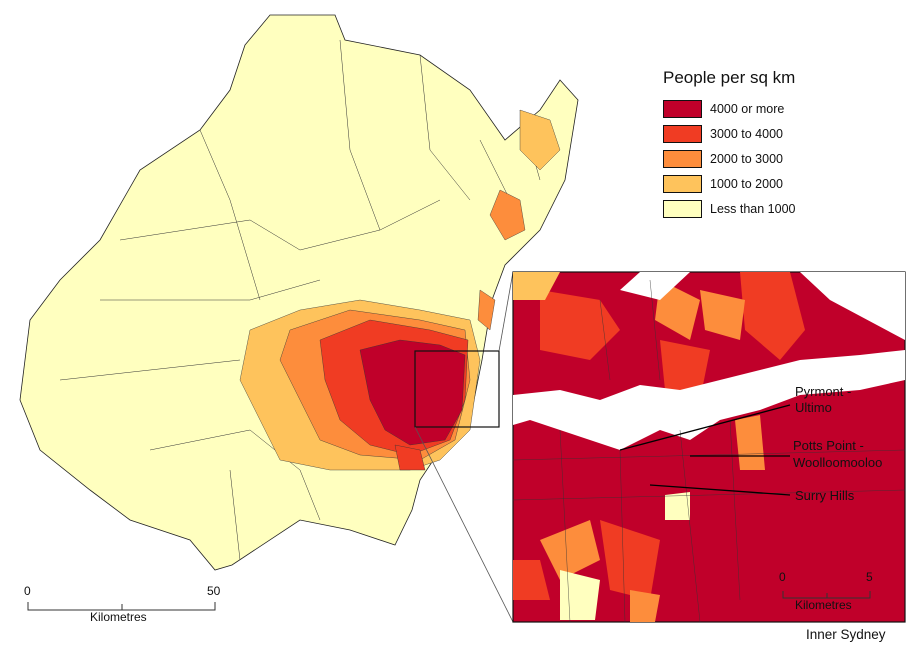 The height and width of the screenshot is (653, 907). I want to click on legend-item: 4000 or more, so click(723, 109).